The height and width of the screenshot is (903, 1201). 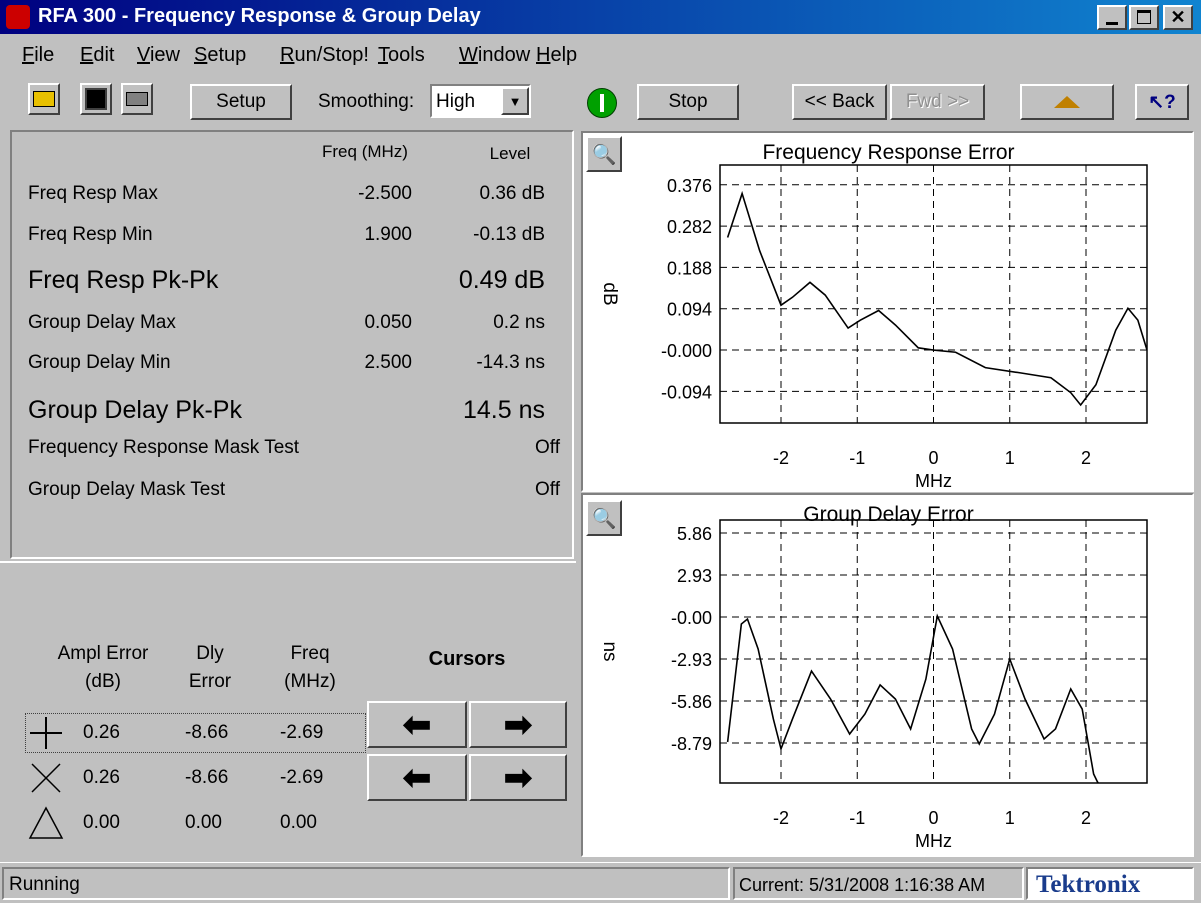 What do you see at coordinates (44, 884) in the screenshot?
I see `status-text: Running` at bounding box center [44, 884].